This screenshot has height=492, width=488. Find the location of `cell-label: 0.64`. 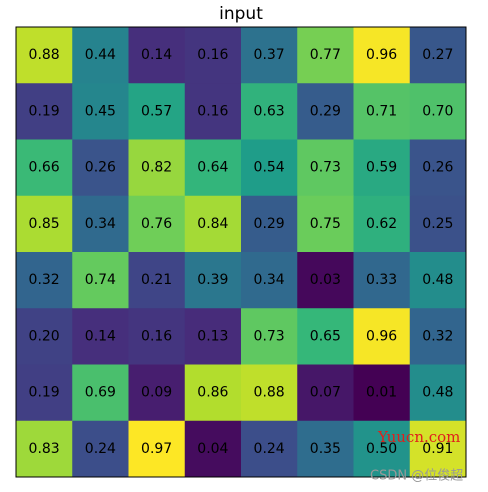

cell-label: 0.64 is located at coordinates (212, 168).